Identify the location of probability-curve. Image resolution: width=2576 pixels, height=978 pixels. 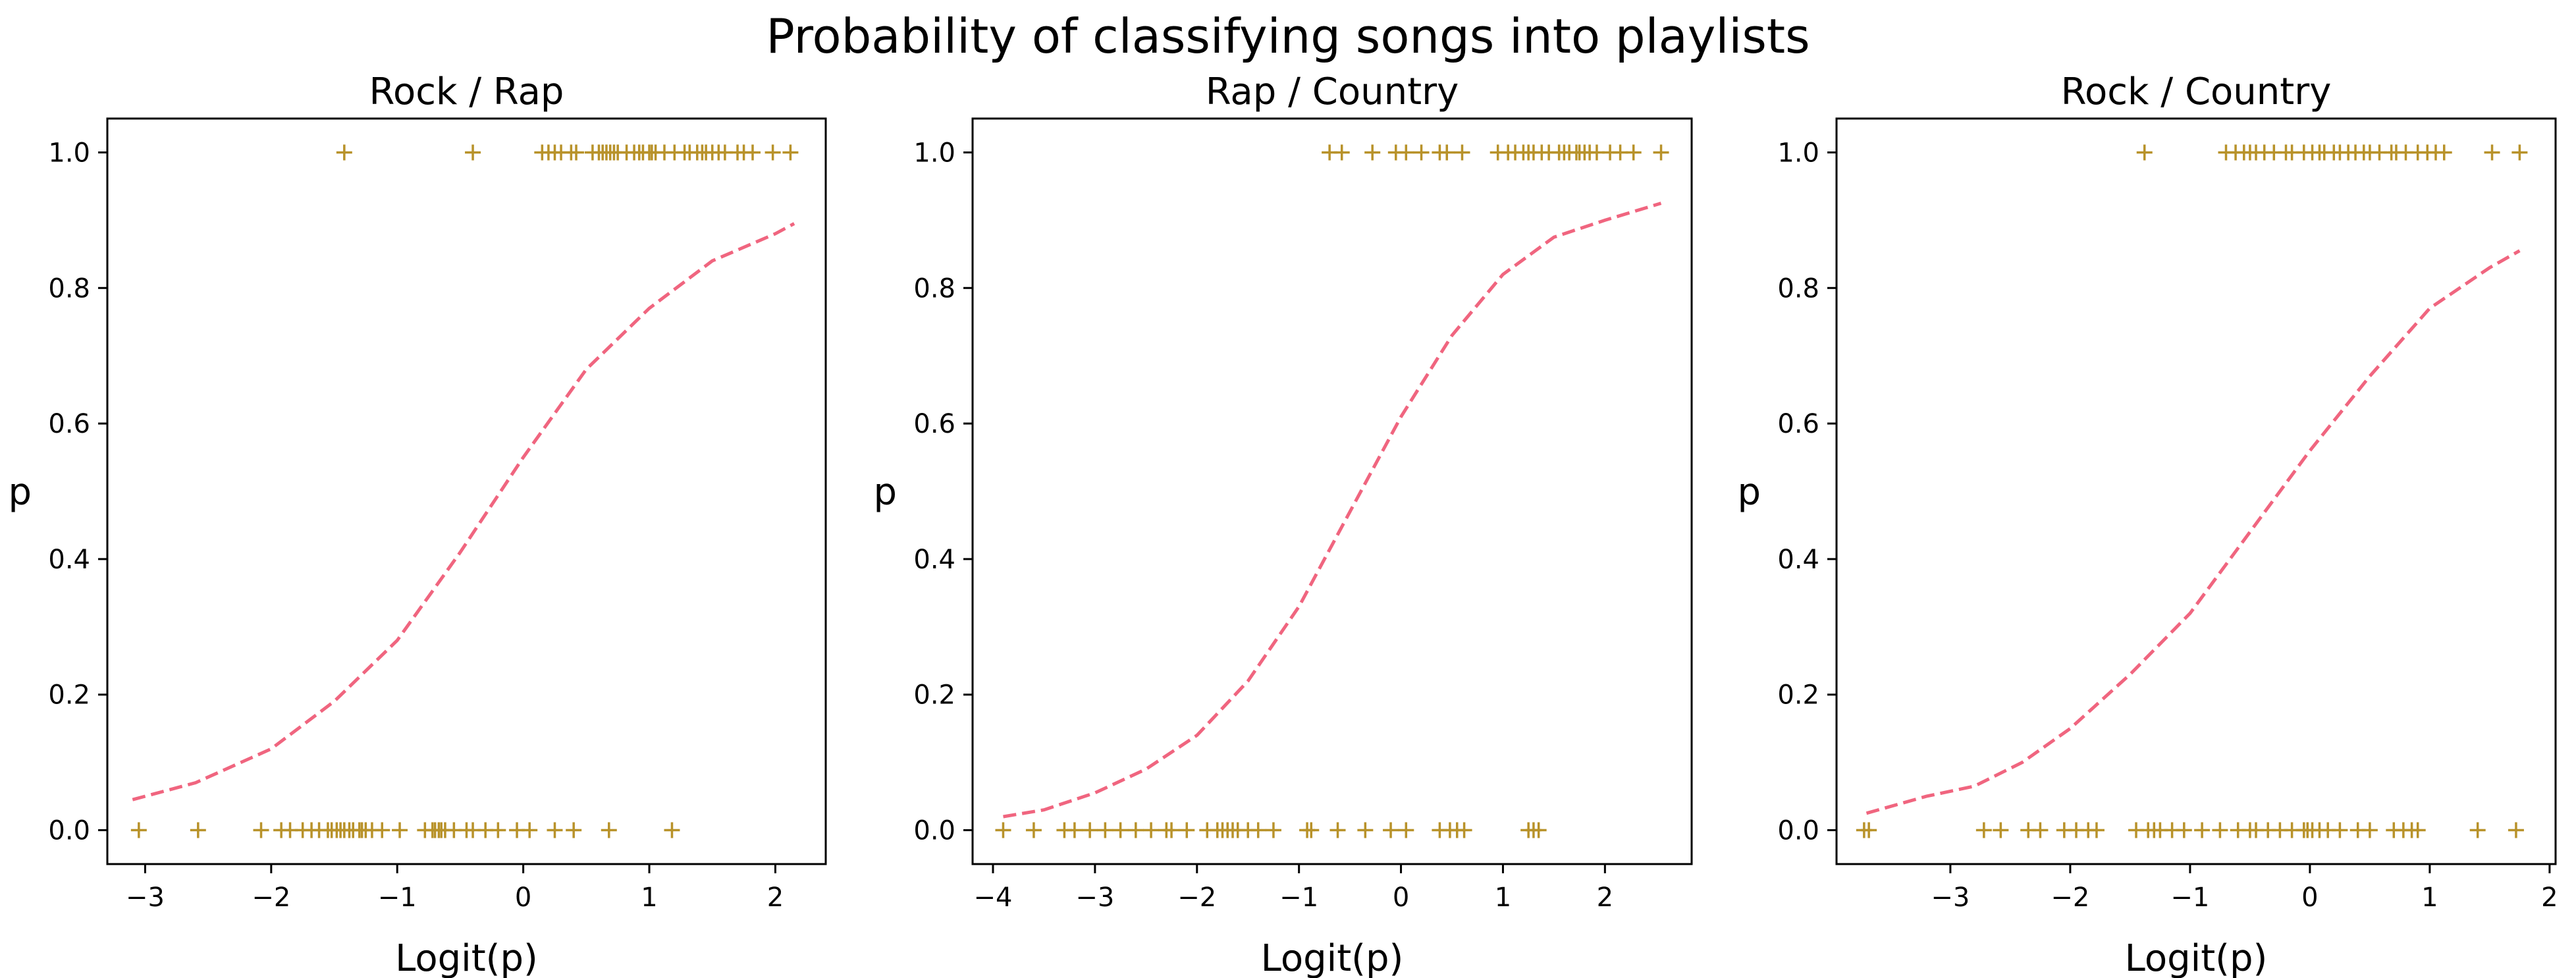
(2193, 532).